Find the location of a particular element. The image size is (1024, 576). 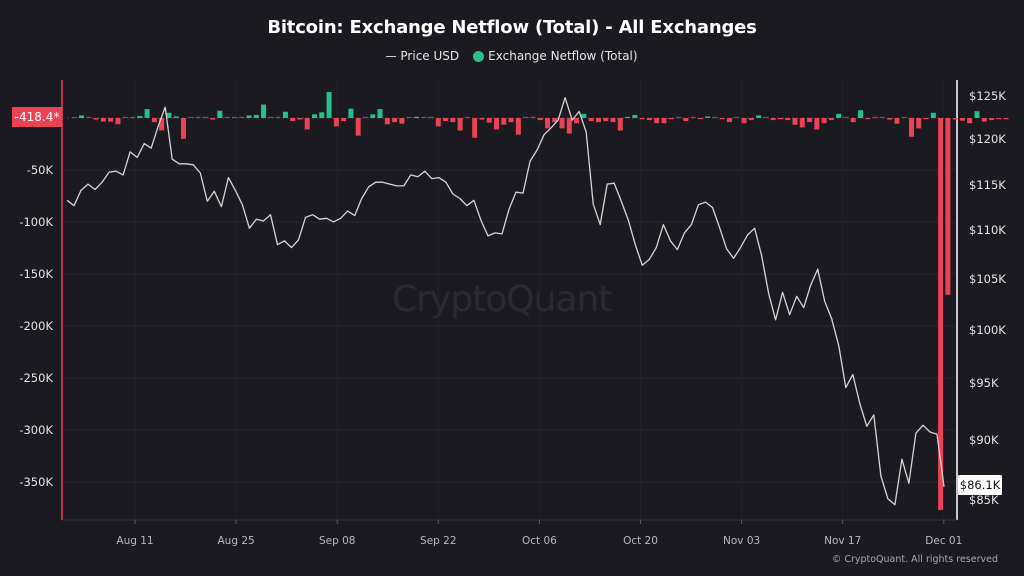

legend-item-netflow: Exchange Netflow (Total) is located at coordinates (555, 56).